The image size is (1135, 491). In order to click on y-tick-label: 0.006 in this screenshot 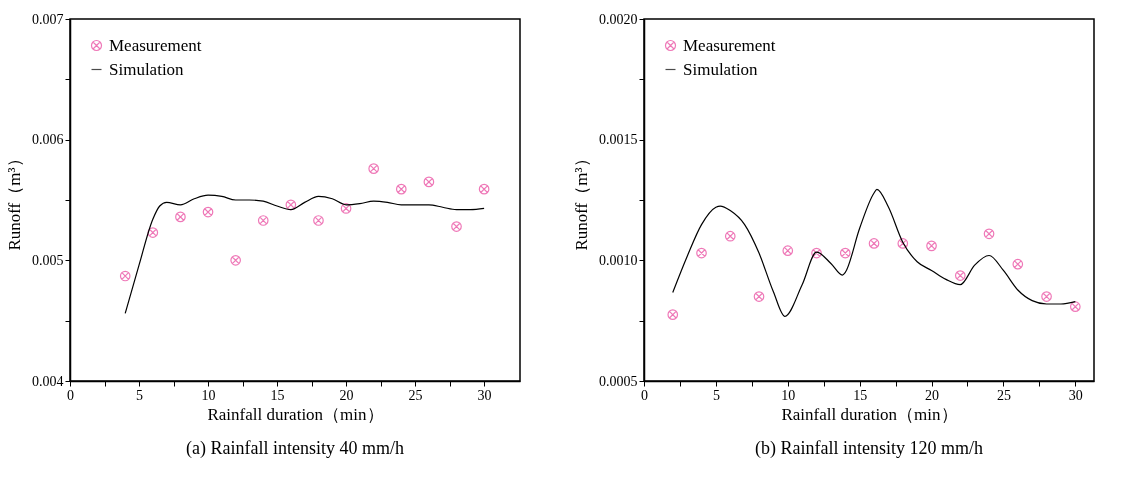, I will do `click(48, 140)`.